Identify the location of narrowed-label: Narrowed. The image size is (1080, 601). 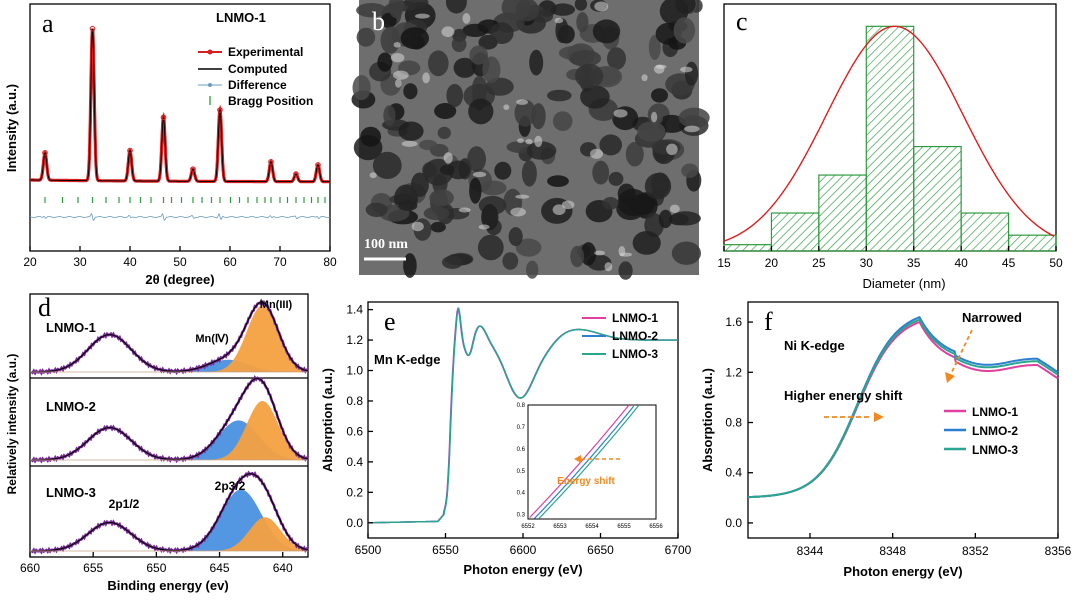
(992, 317).